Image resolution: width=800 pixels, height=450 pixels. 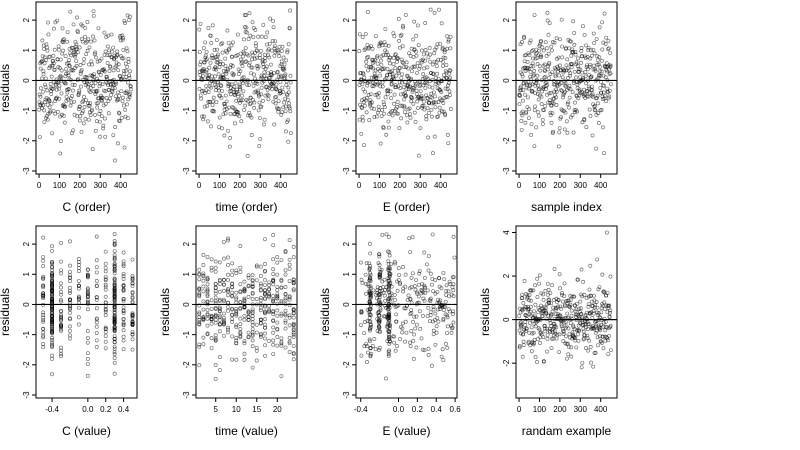 I want to click on x-axis-label: C (order), so click(x=86, y=207).